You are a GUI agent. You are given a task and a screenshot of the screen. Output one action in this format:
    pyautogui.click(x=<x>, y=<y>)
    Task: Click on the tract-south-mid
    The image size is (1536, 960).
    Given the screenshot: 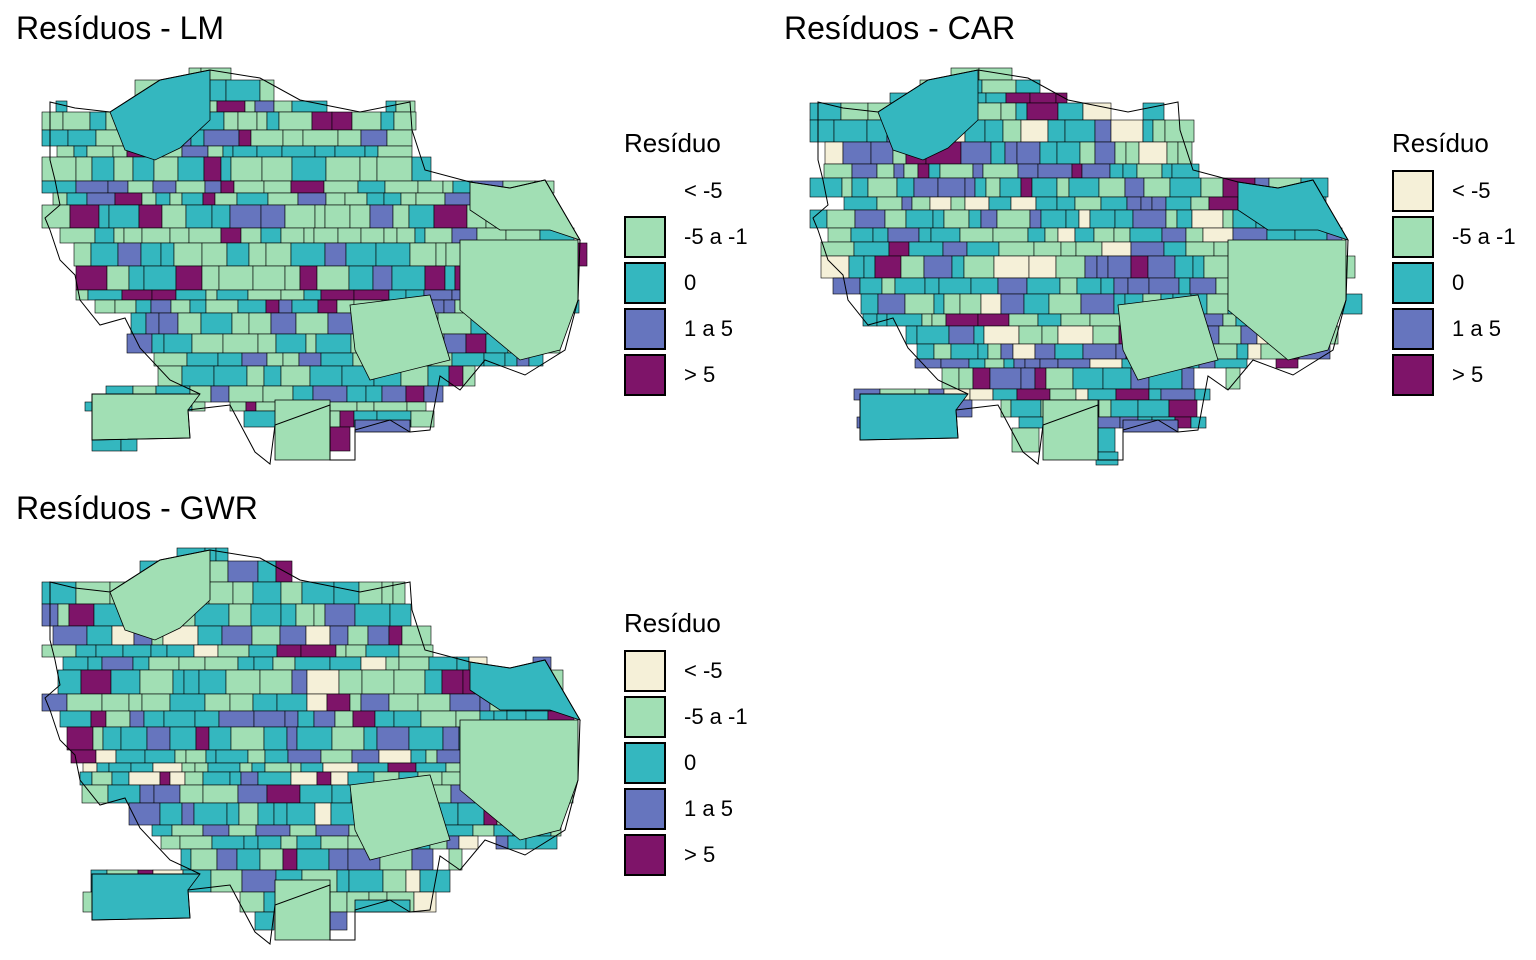 What is the action you would take?
    pyautogui.click(x=1168, y=337)
    